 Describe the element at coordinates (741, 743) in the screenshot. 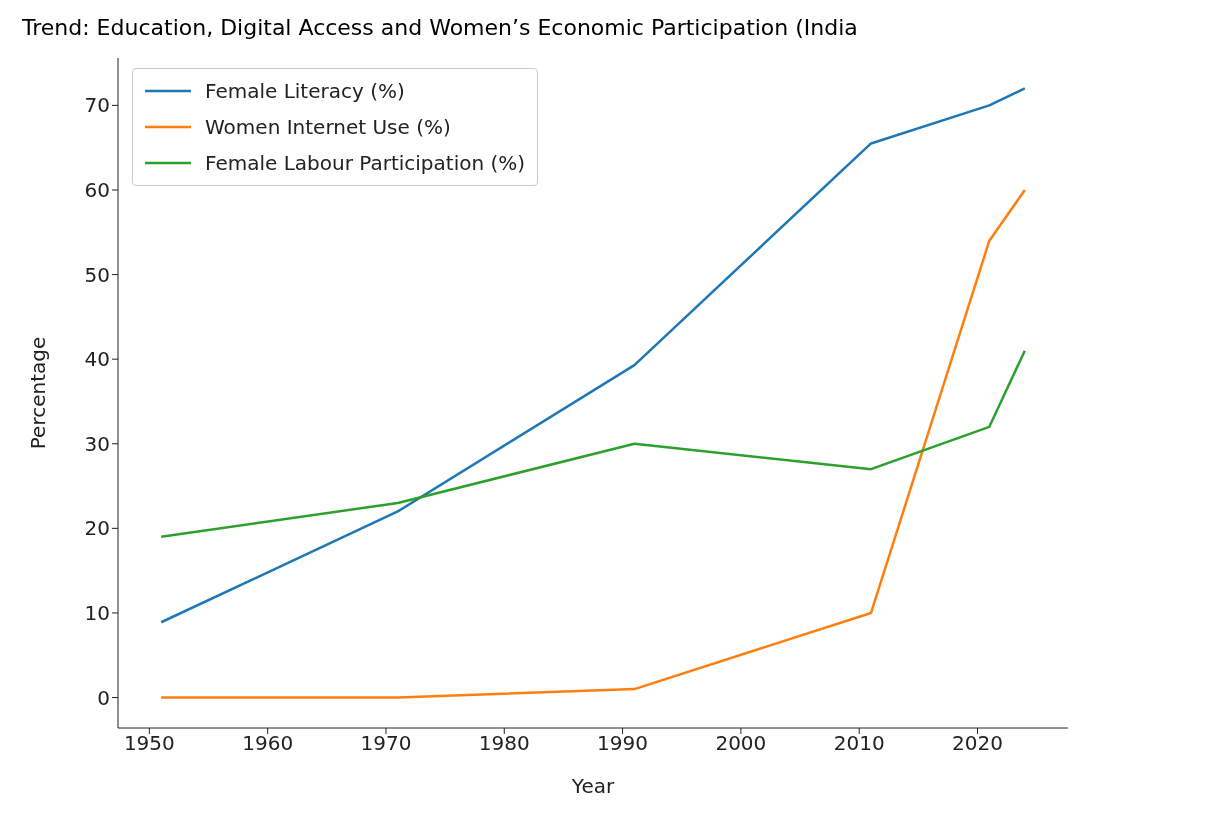

I see `x-tick-label: 2000` at that location.